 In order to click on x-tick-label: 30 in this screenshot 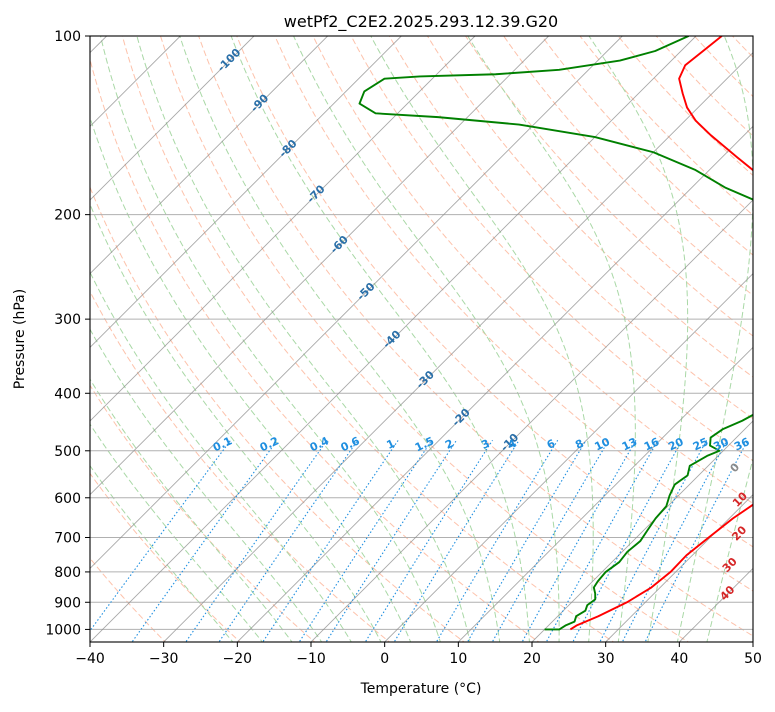, I will do `click(606, 659)`.